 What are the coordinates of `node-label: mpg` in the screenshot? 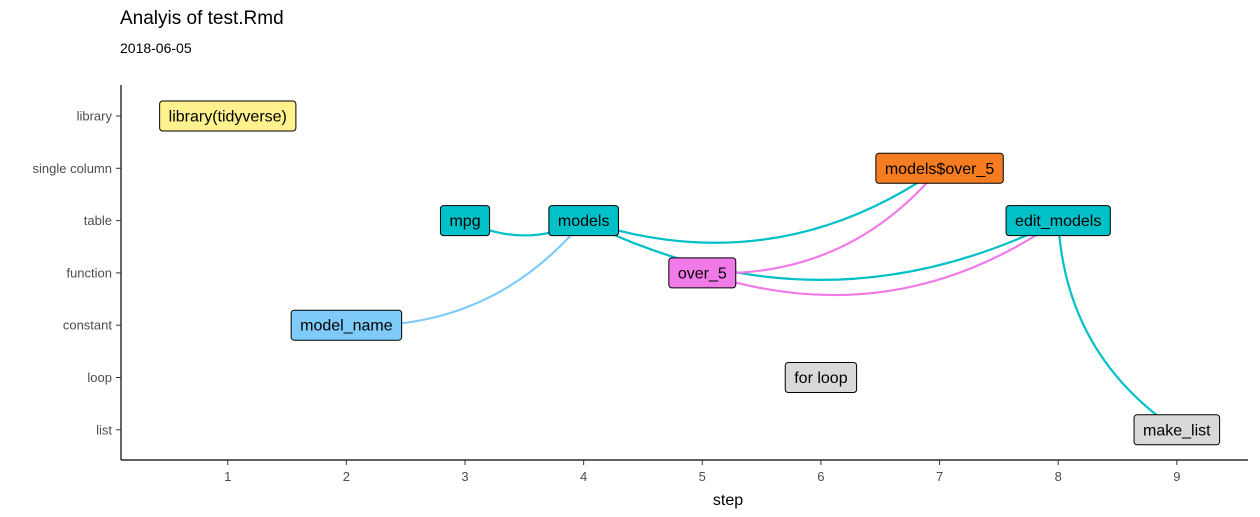 It's located at (465, 221).